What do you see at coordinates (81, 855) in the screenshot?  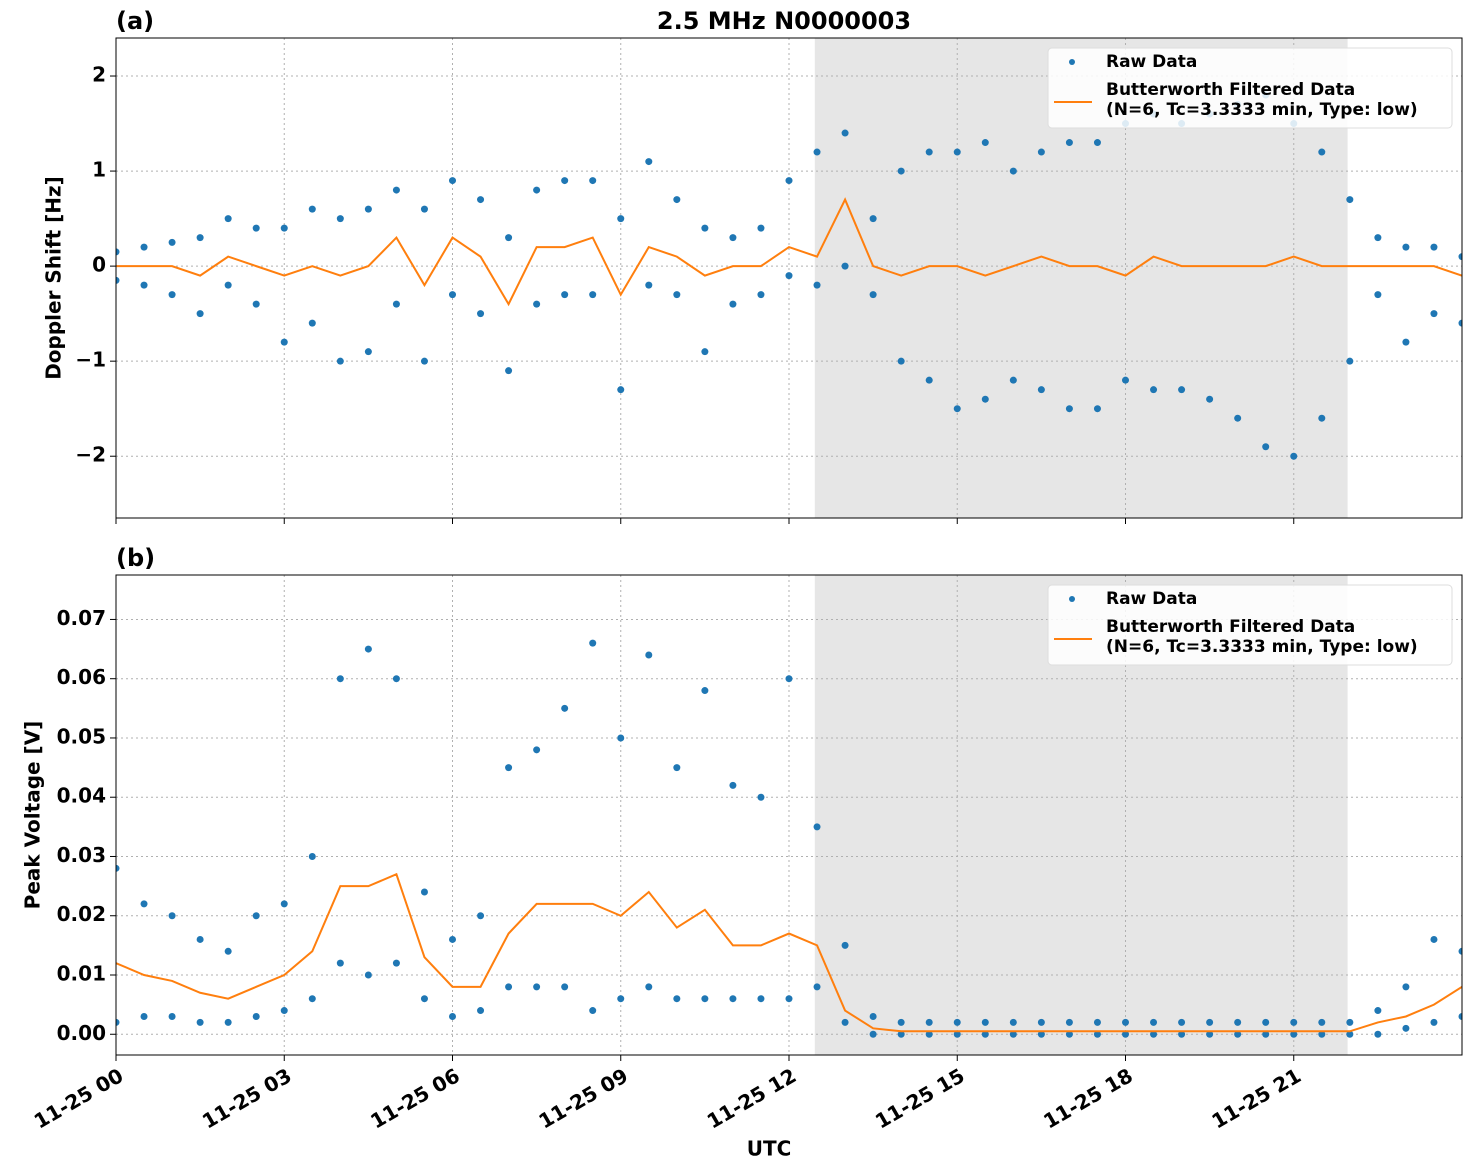 I see `y-tick-label: 0.03` at bounding box center [81, 855].